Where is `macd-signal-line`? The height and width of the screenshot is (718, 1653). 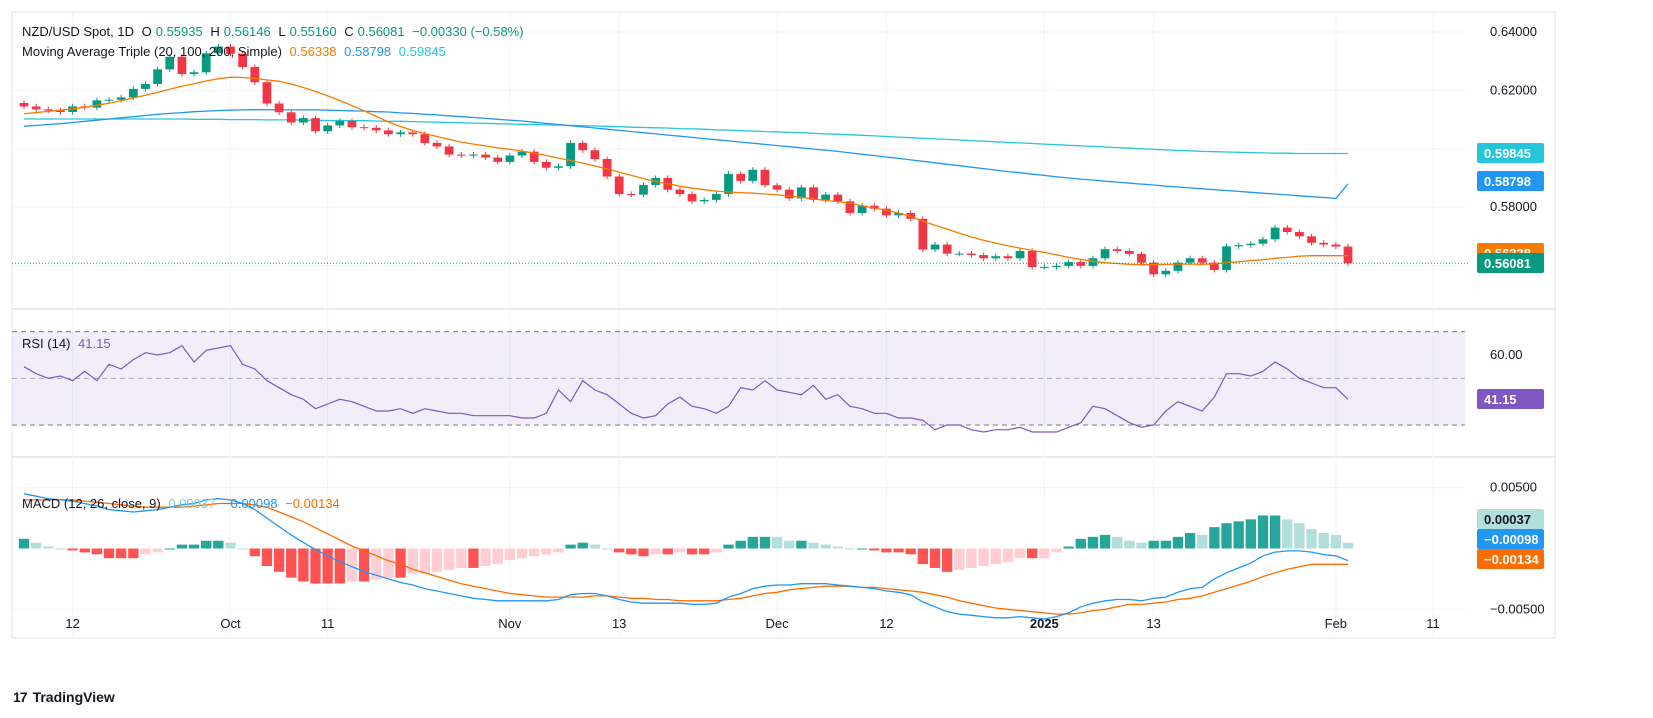
macd-signal-line is located at coordinates (686, 557).